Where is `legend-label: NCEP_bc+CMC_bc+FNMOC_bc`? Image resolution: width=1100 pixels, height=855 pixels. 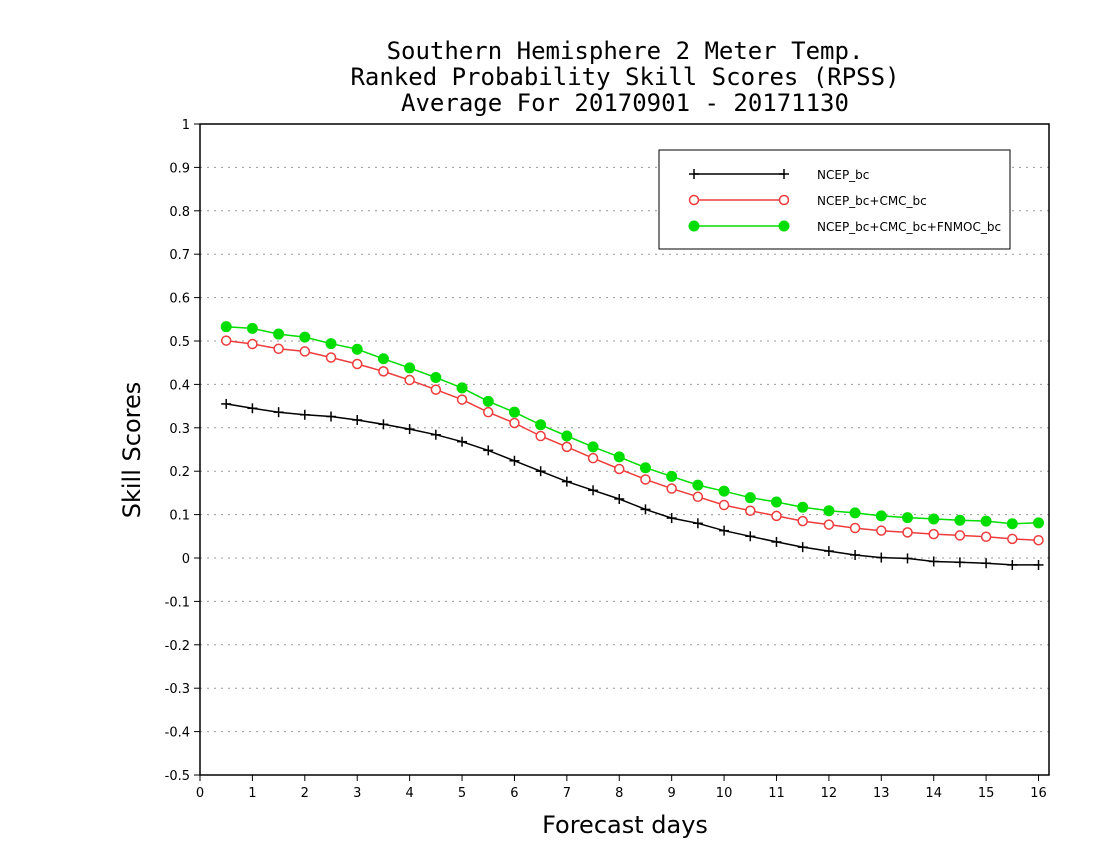
legend-label: NCEP_bc+CMC_bc+FNMOC_bc is located at coordinates (909, 227).